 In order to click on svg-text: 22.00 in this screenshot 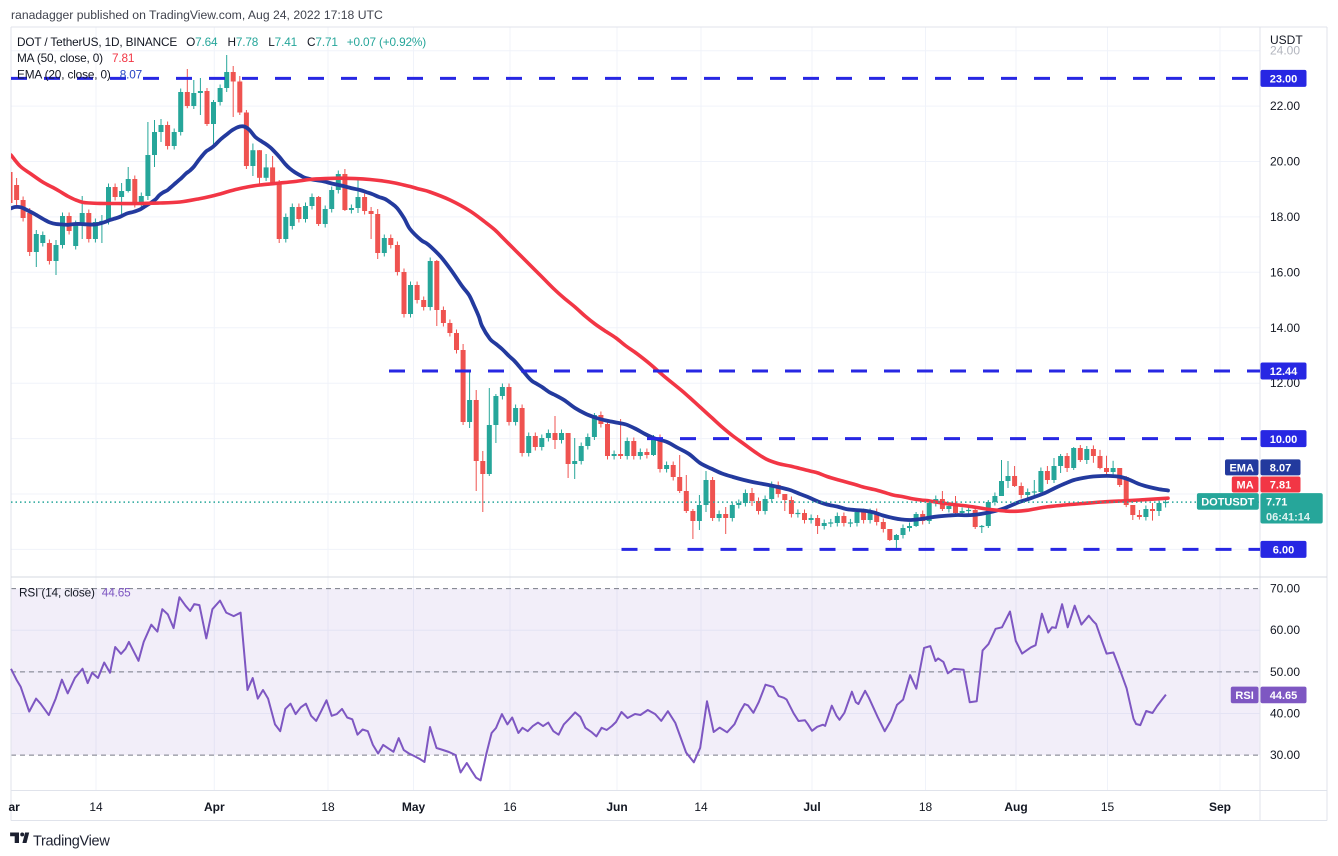, I will do `click(1285, 106)`.